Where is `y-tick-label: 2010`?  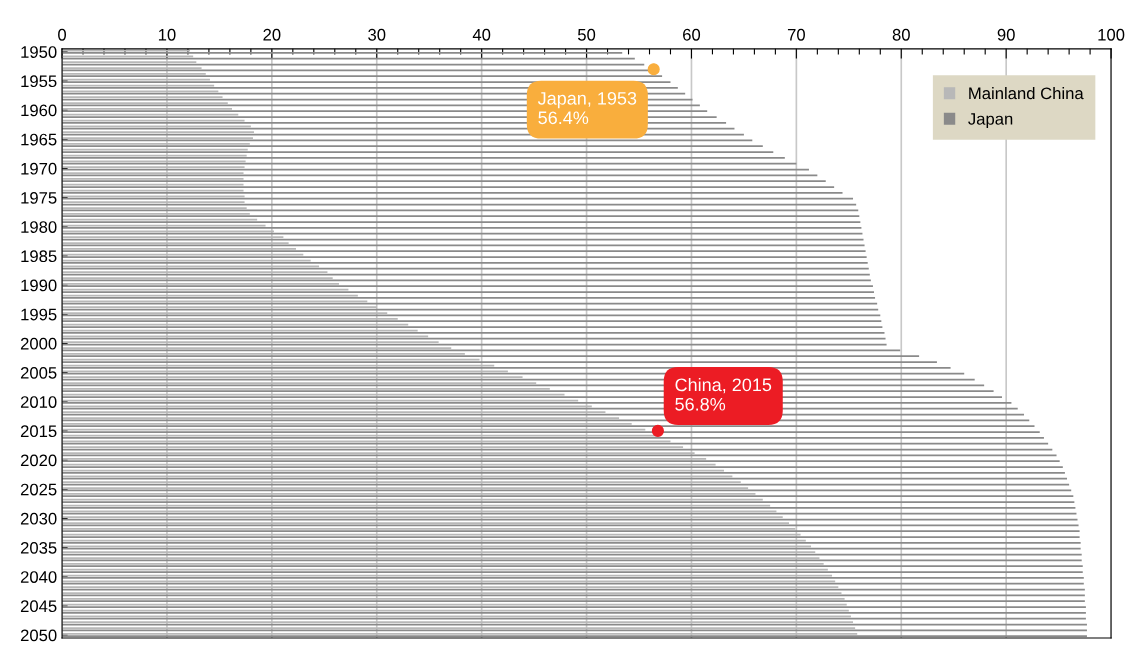 y-tick-label: 2010 is located at coordinates (38, 402).